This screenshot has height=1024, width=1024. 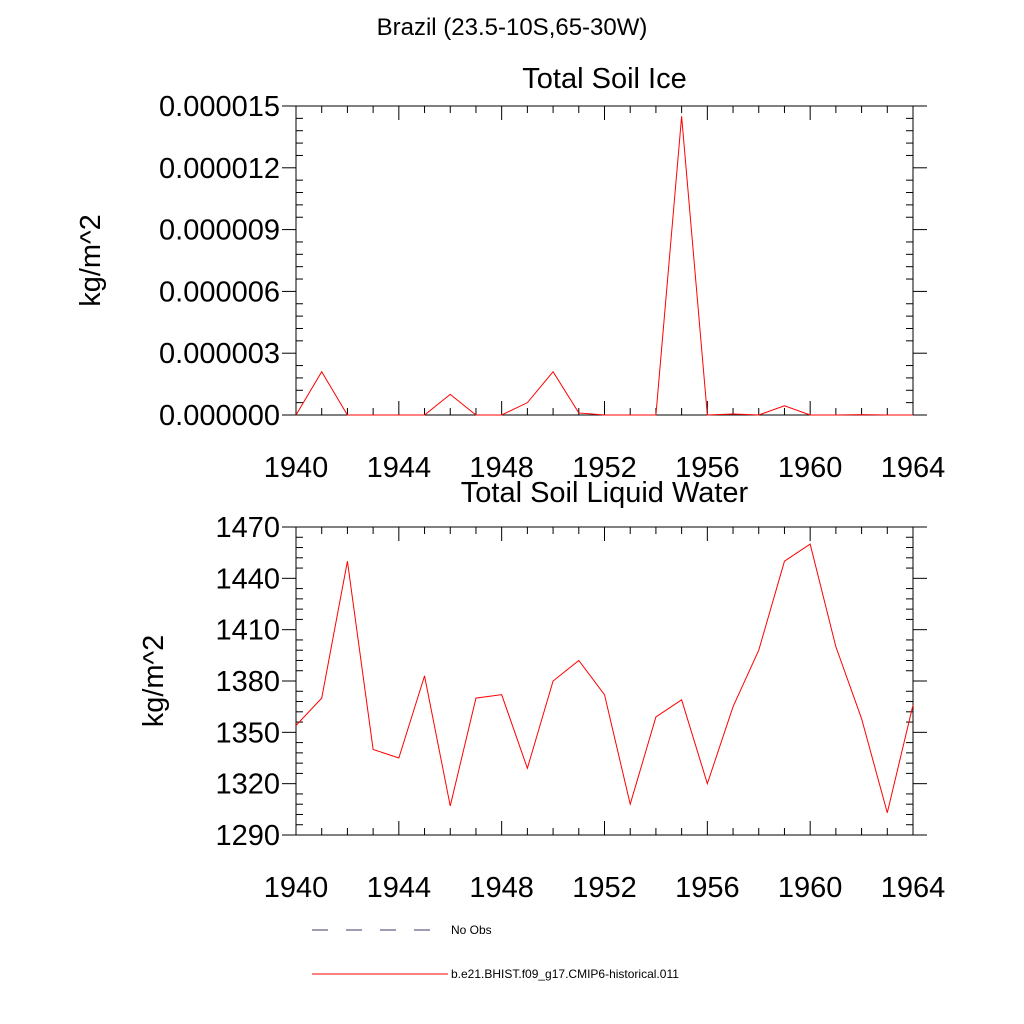 I want to click on chart-title: Total Soil Ice, so click(x=604, y=79).